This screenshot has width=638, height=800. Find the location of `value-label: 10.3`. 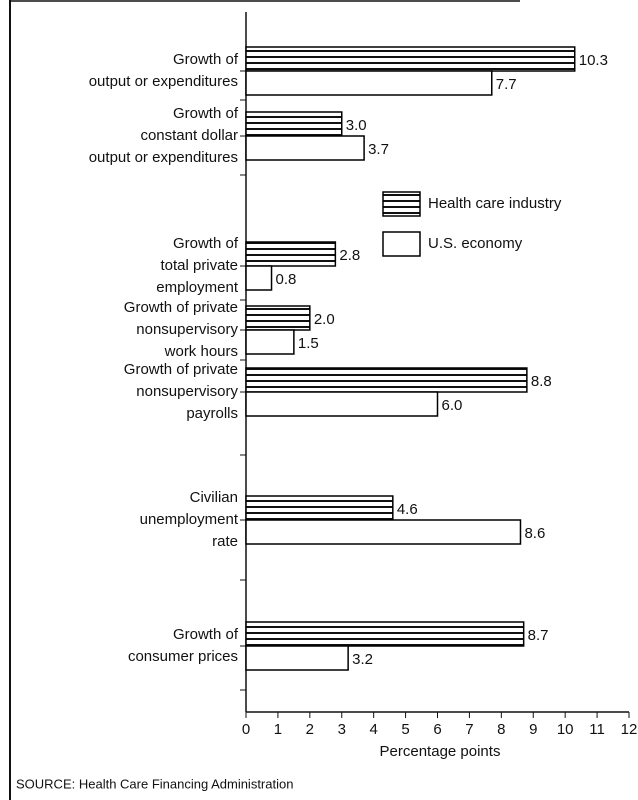

value-label: 10.3 is located at coordinates (593, 60).